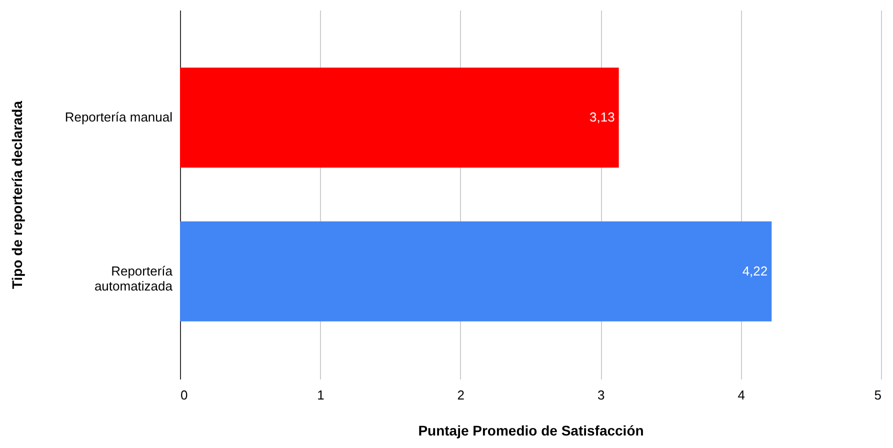 This screenshot has height=448, width=893. What do you see at coordinates (461, 395) in the screenshot?
I see `x-tick-label: 2` at bounding box center [461, 395].